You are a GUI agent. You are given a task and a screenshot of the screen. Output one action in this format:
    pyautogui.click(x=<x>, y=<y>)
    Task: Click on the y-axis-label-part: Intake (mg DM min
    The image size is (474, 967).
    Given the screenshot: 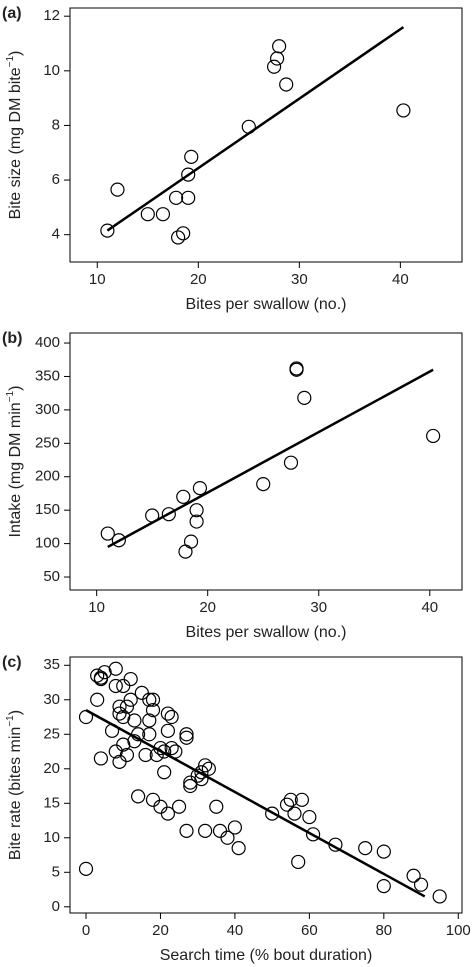 What is the action you would take?
    pyautogui.click(x=15, y=469)
    